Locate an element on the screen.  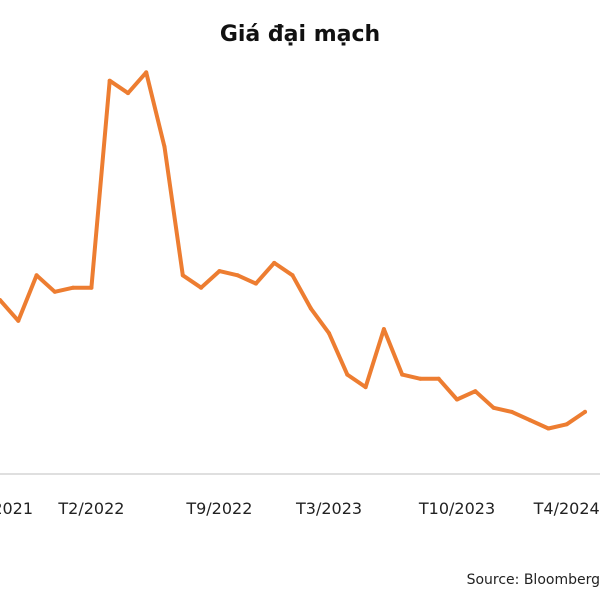
chart-title: Giá đại mạch is located at coordinates (300, 34).